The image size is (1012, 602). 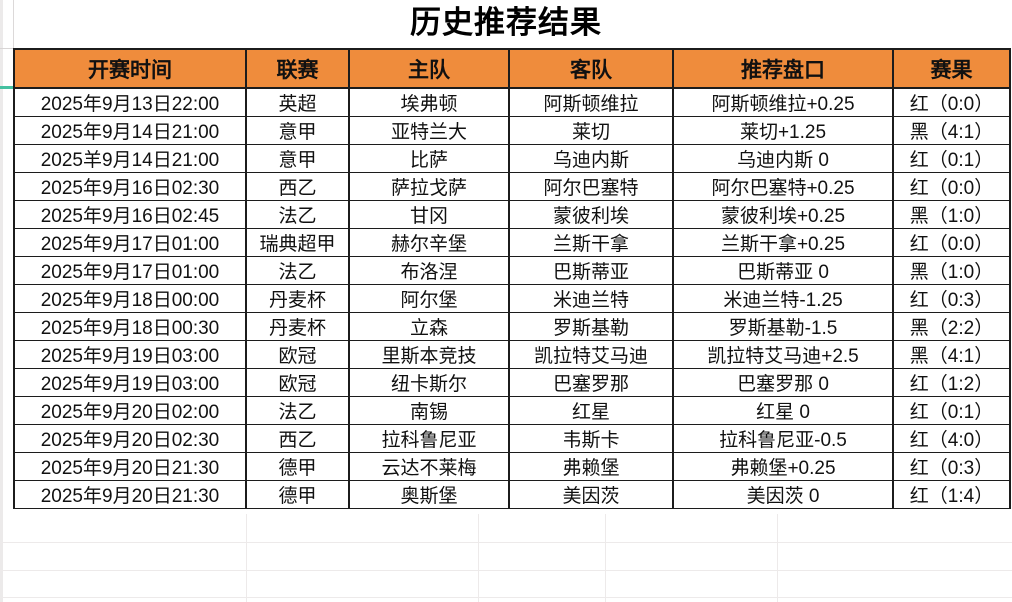 I want to click on col-header-home: 主队, so click(x=429, y=68).